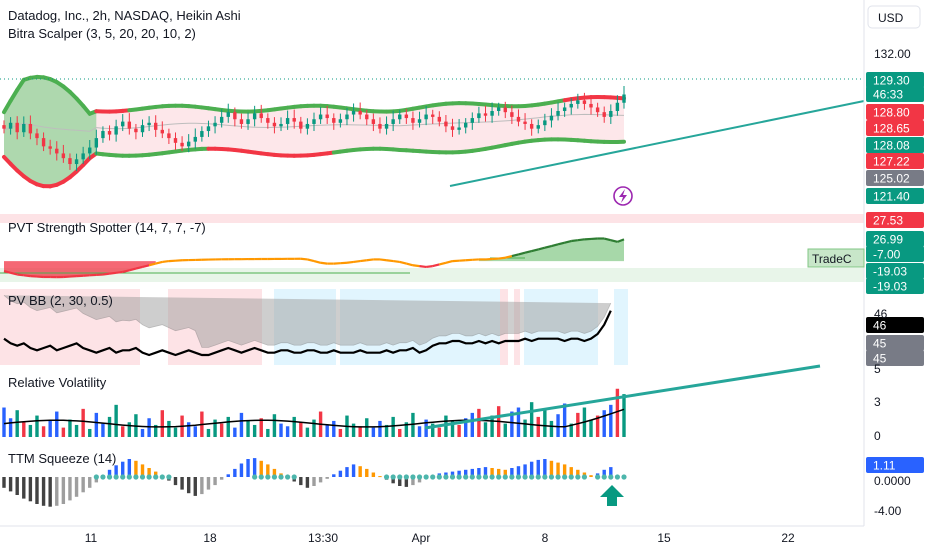  I want to click on rv-tick: 3, so click(877, 402).